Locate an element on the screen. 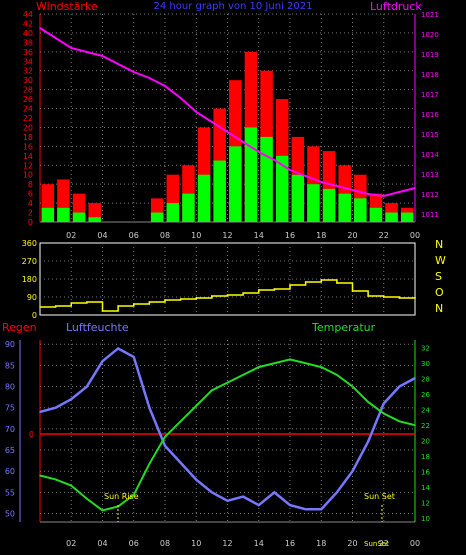 The height and width of the screenshot is (555, 466). panel3-x-tick-label: 00 is located at coordinates (415, 543).